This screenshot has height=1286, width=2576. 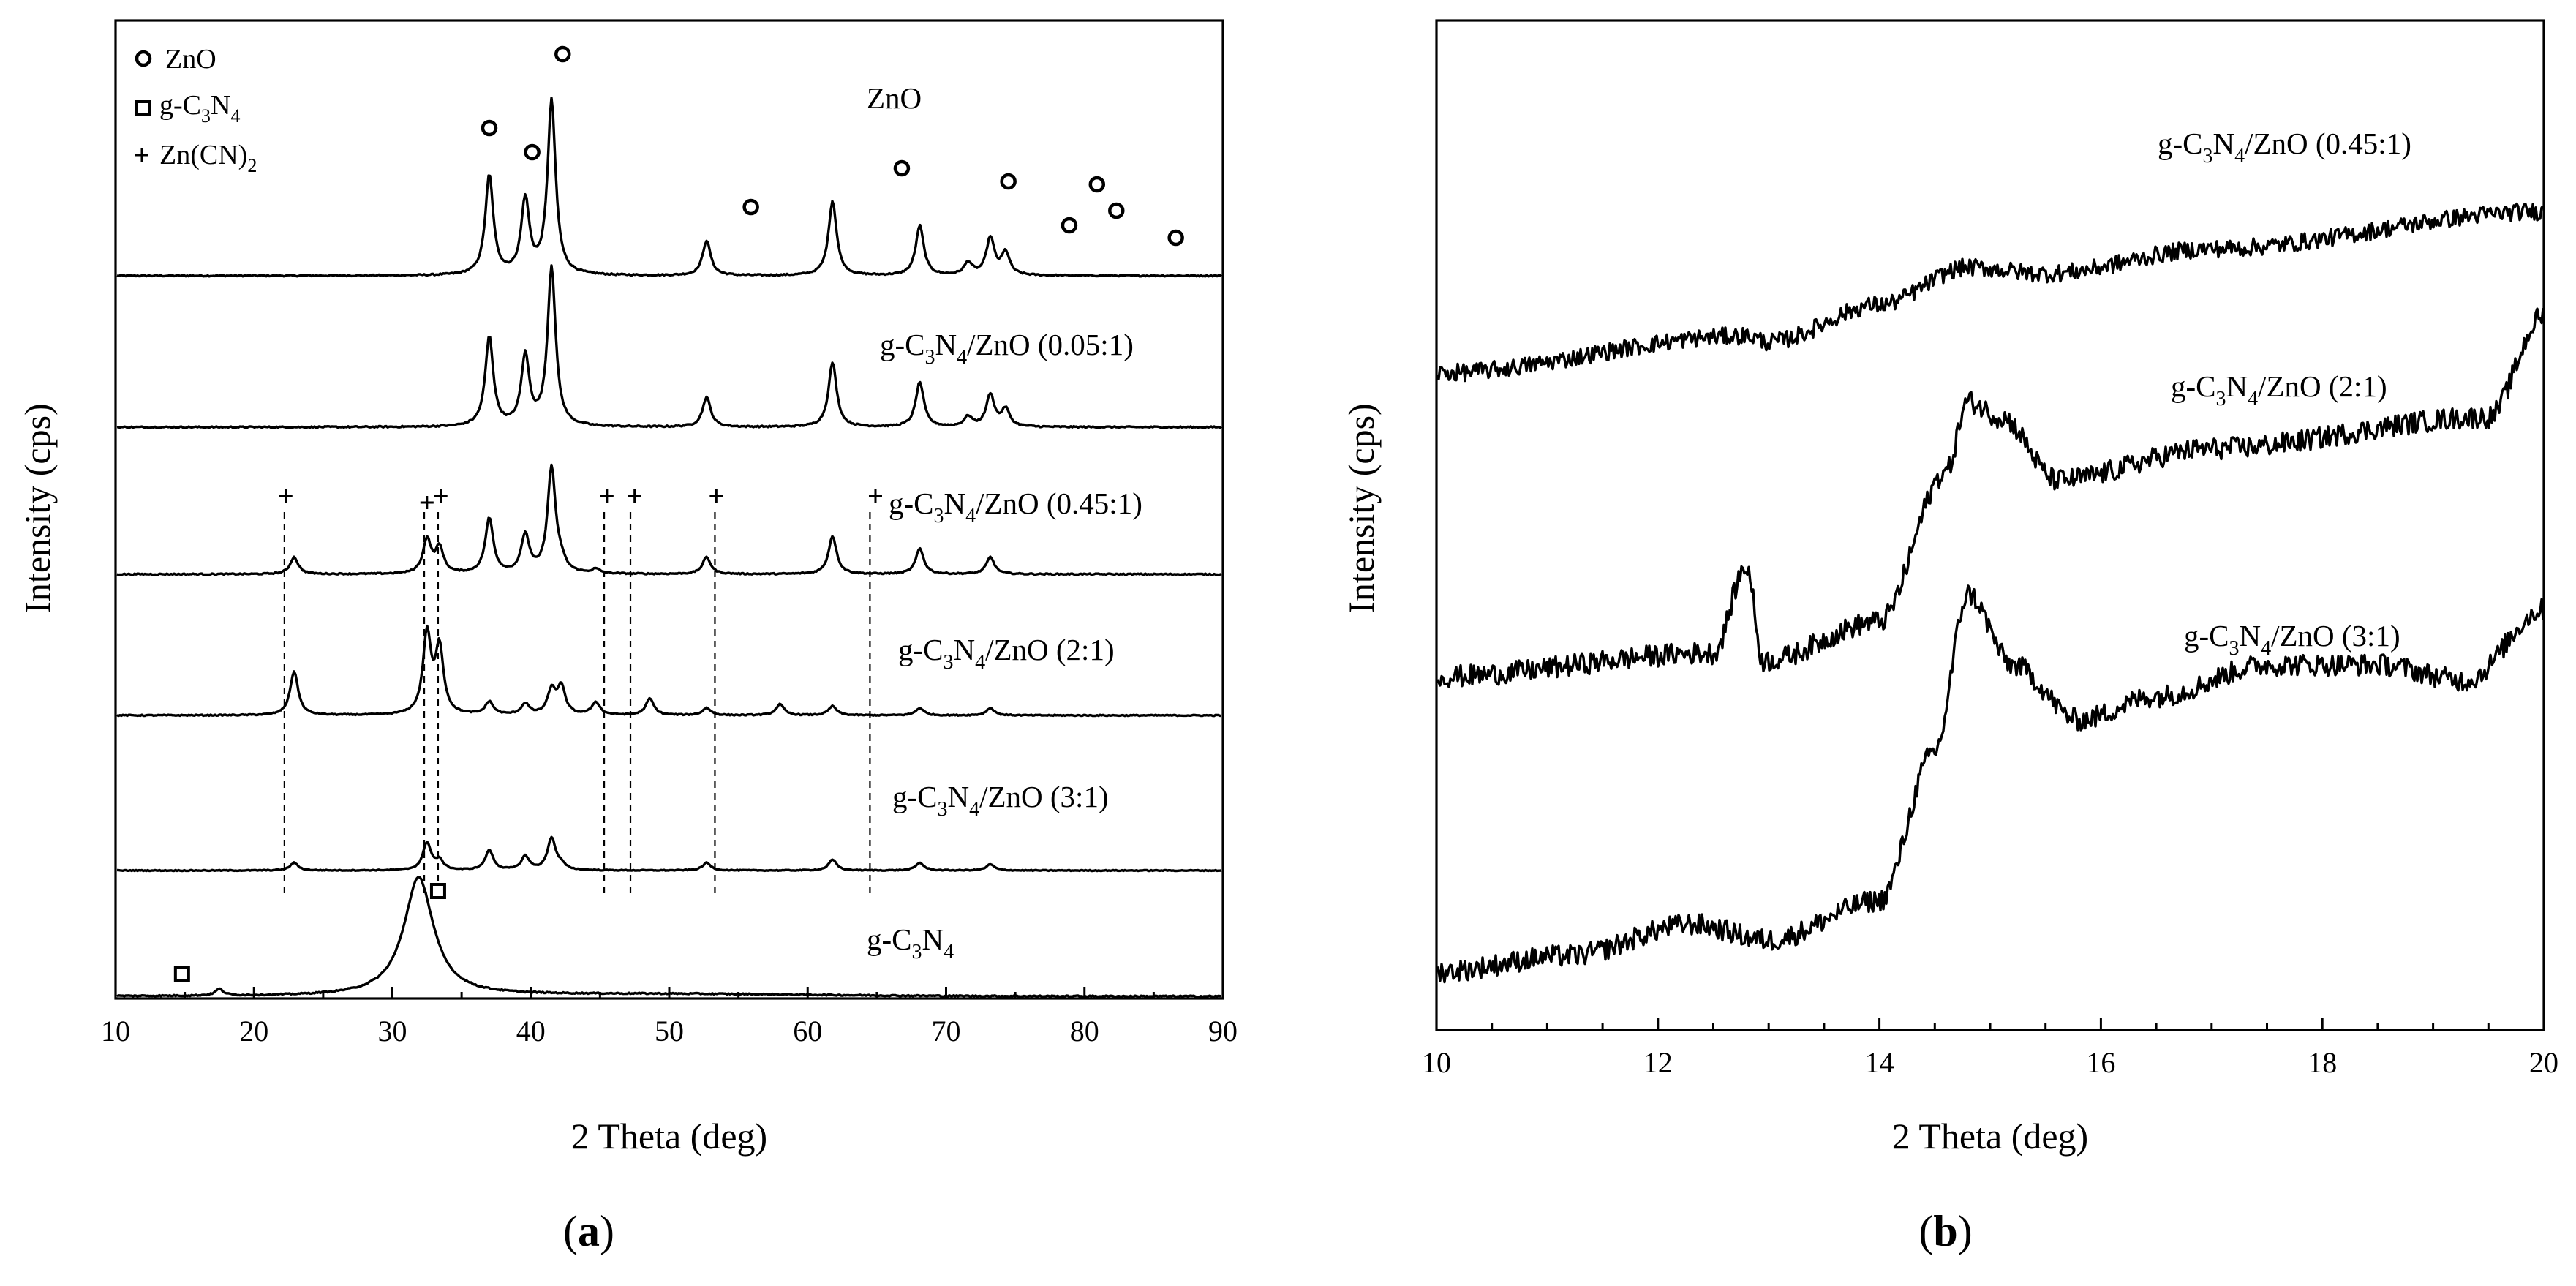 I want to click on legend-square-icon, so click(x=143, y=108).